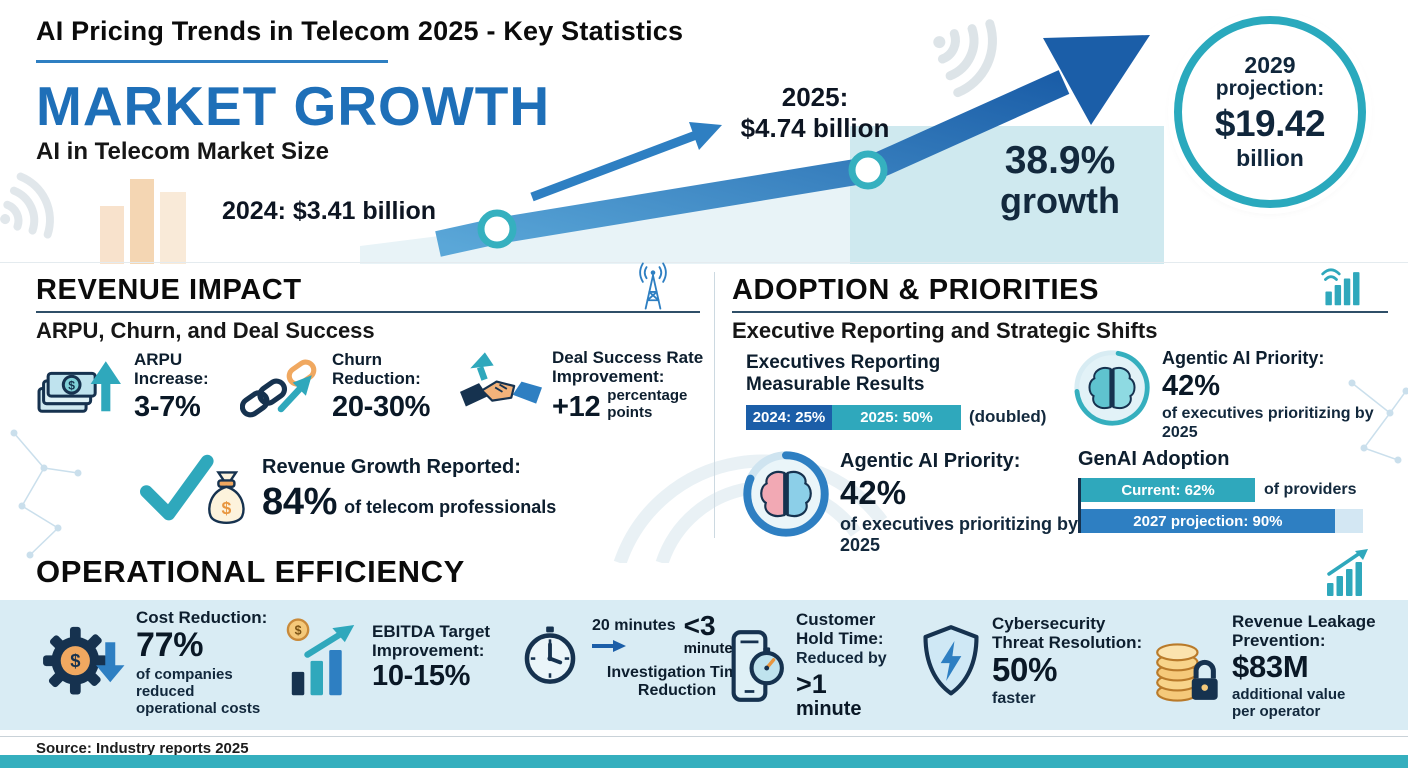  I want to click on stat-value: 20-30%, so click(381, 407).